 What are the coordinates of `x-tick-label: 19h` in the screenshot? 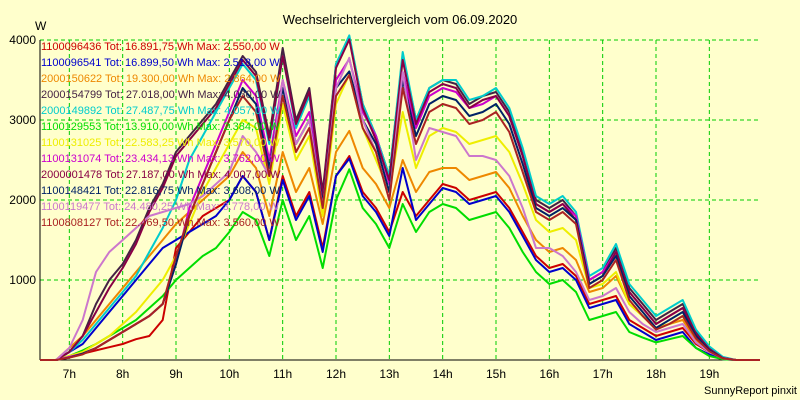 It's located at (709, 374).